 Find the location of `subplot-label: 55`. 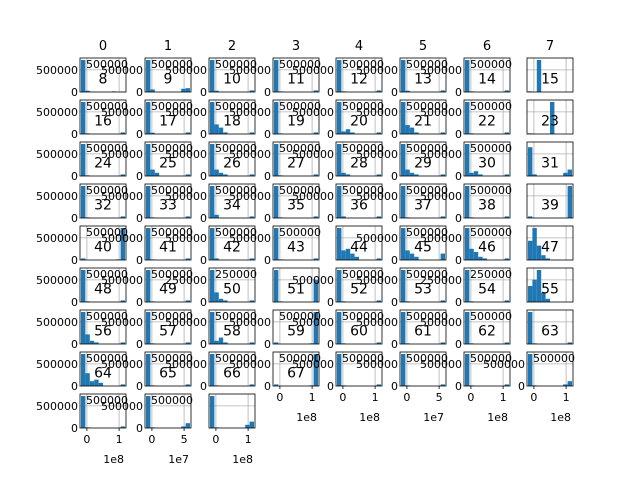

subplot-label: 55 is located at coordinates (550, 290).